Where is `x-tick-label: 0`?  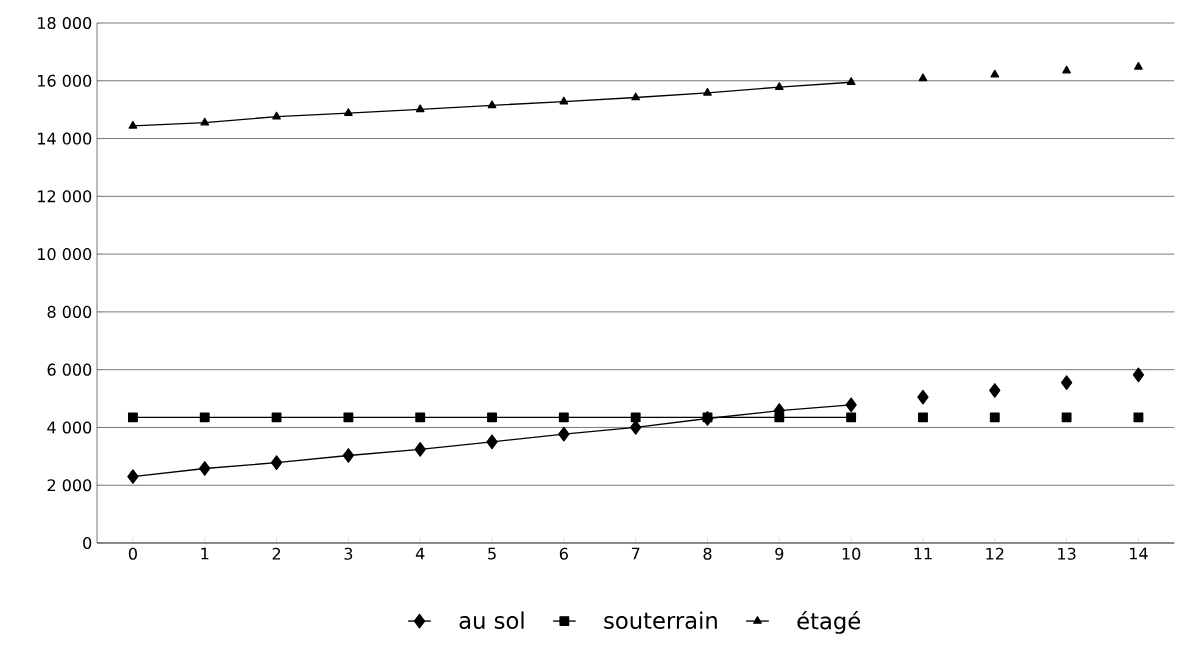 x-tick-label: 0 is located at coordinates (132, 553).